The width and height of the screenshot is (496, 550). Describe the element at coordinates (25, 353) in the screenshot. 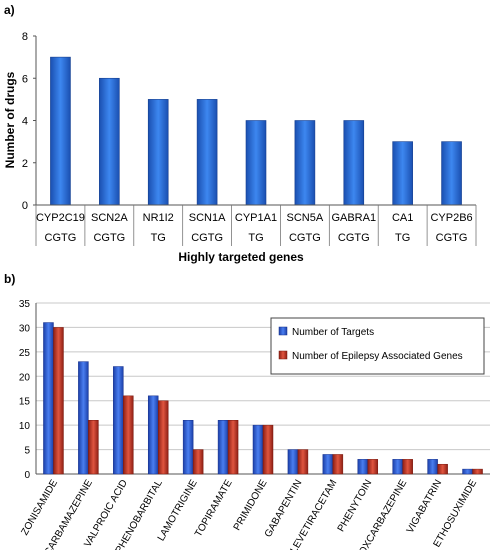

I see `chart-b-y-tick-label: 25` at that location.